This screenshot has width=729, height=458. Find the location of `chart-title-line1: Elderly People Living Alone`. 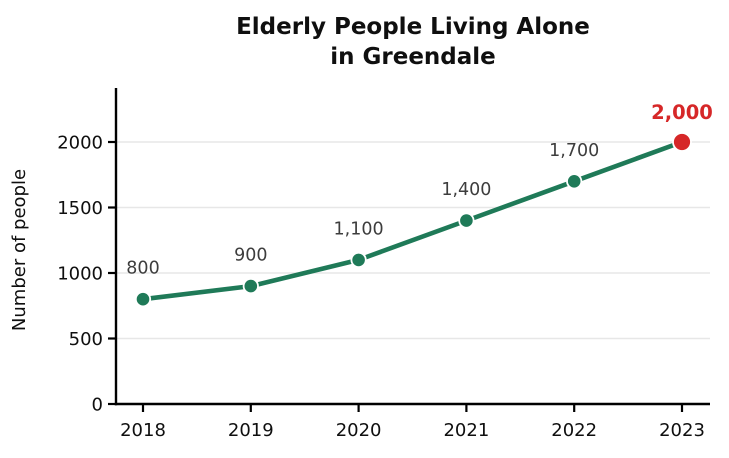

chart-title-line1: Elderly People Living Alone is located at coordinates (413, 27).